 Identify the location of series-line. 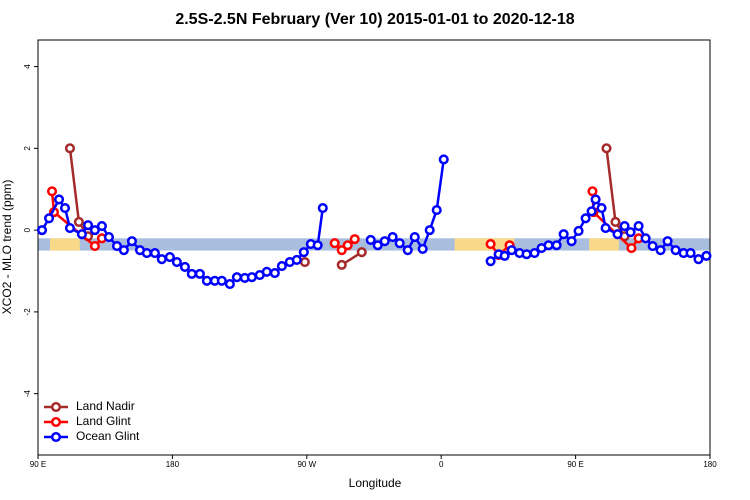
(407, 206).